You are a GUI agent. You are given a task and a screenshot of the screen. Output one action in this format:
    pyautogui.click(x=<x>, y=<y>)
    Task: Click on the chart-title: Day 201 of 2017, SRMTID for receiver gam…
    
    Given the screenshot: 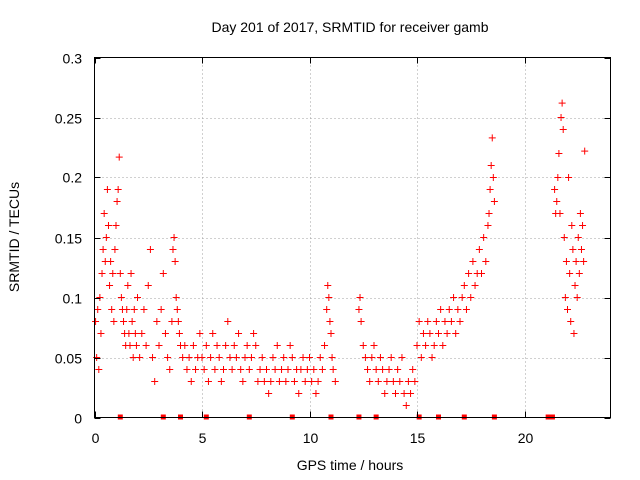 What is the action you would take?
    pyautogui.click(x=349, y=27)
    